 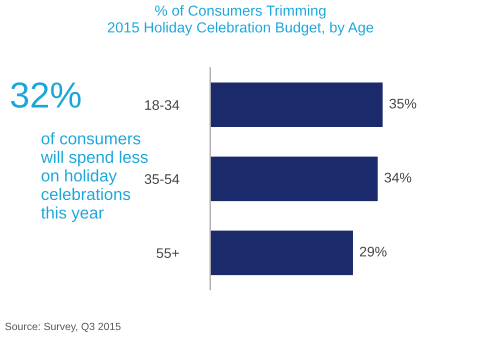 I want to click on chart-title: % of Consumers Trimming 2015 Holiday Celebration Budget, by Age, so click(x=241, y=20).